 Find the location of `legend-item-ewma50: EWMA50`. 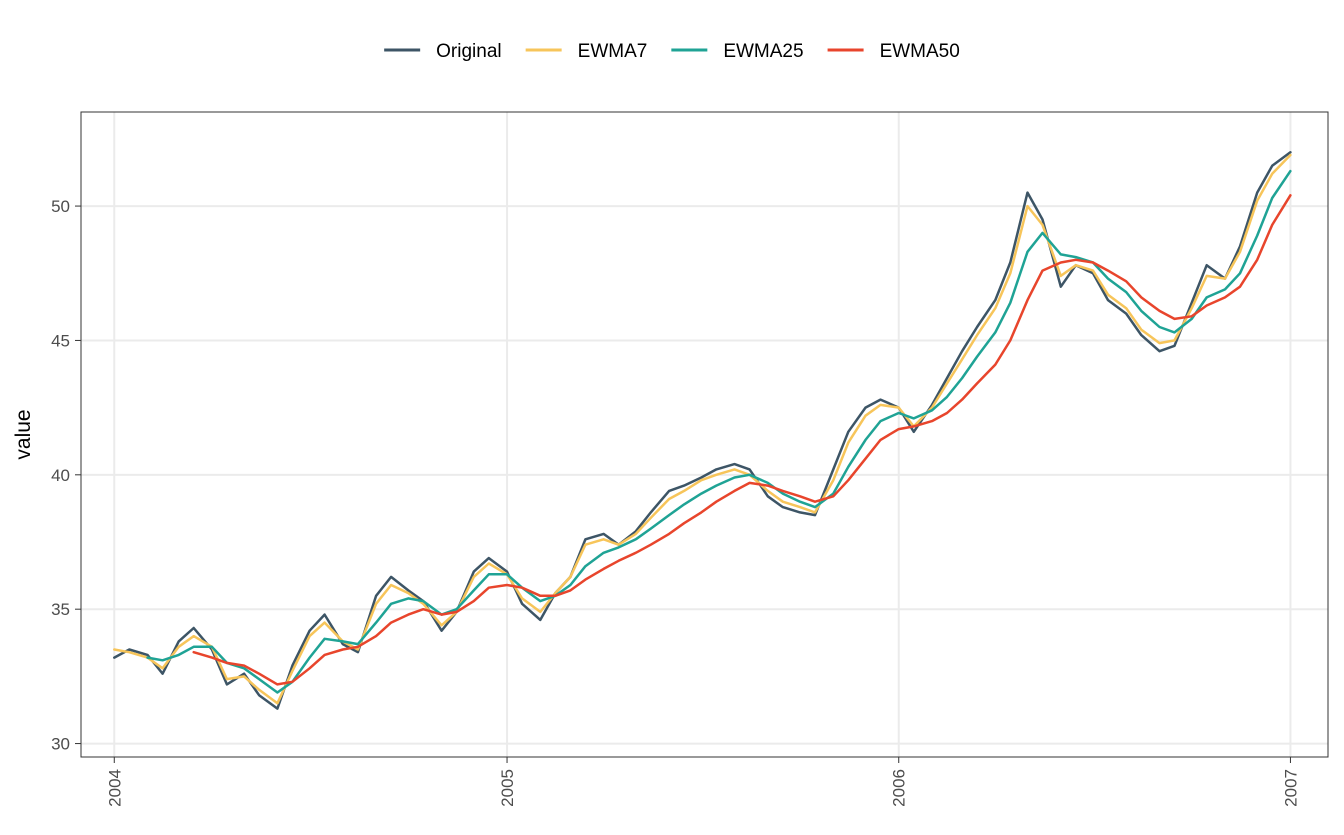

legend-item-ewma50: EWMA50 is located at coordinates (893, 51).